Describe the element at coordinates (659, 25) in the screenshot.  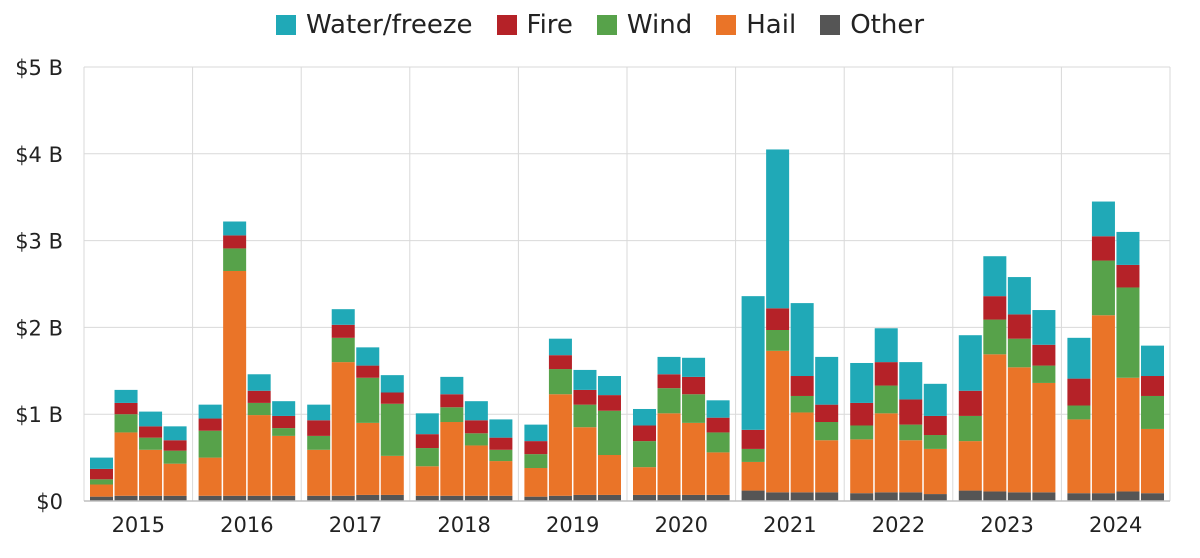
I see `legend-label: Wind` at that location.